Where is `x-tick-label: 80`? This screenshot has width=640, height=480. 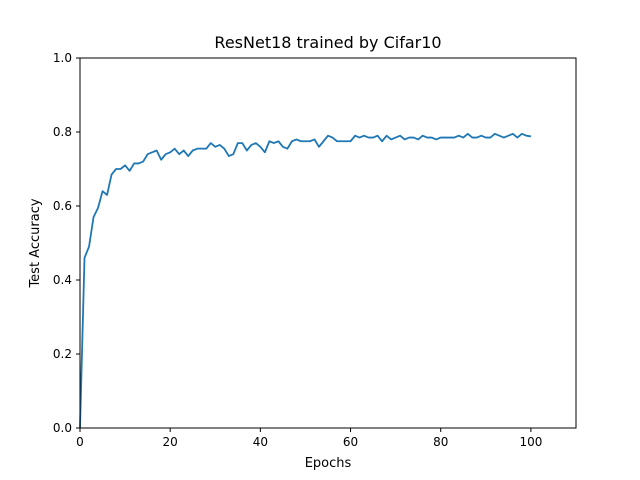
x-tick-label: 80 is located at coordinates (440, 442).